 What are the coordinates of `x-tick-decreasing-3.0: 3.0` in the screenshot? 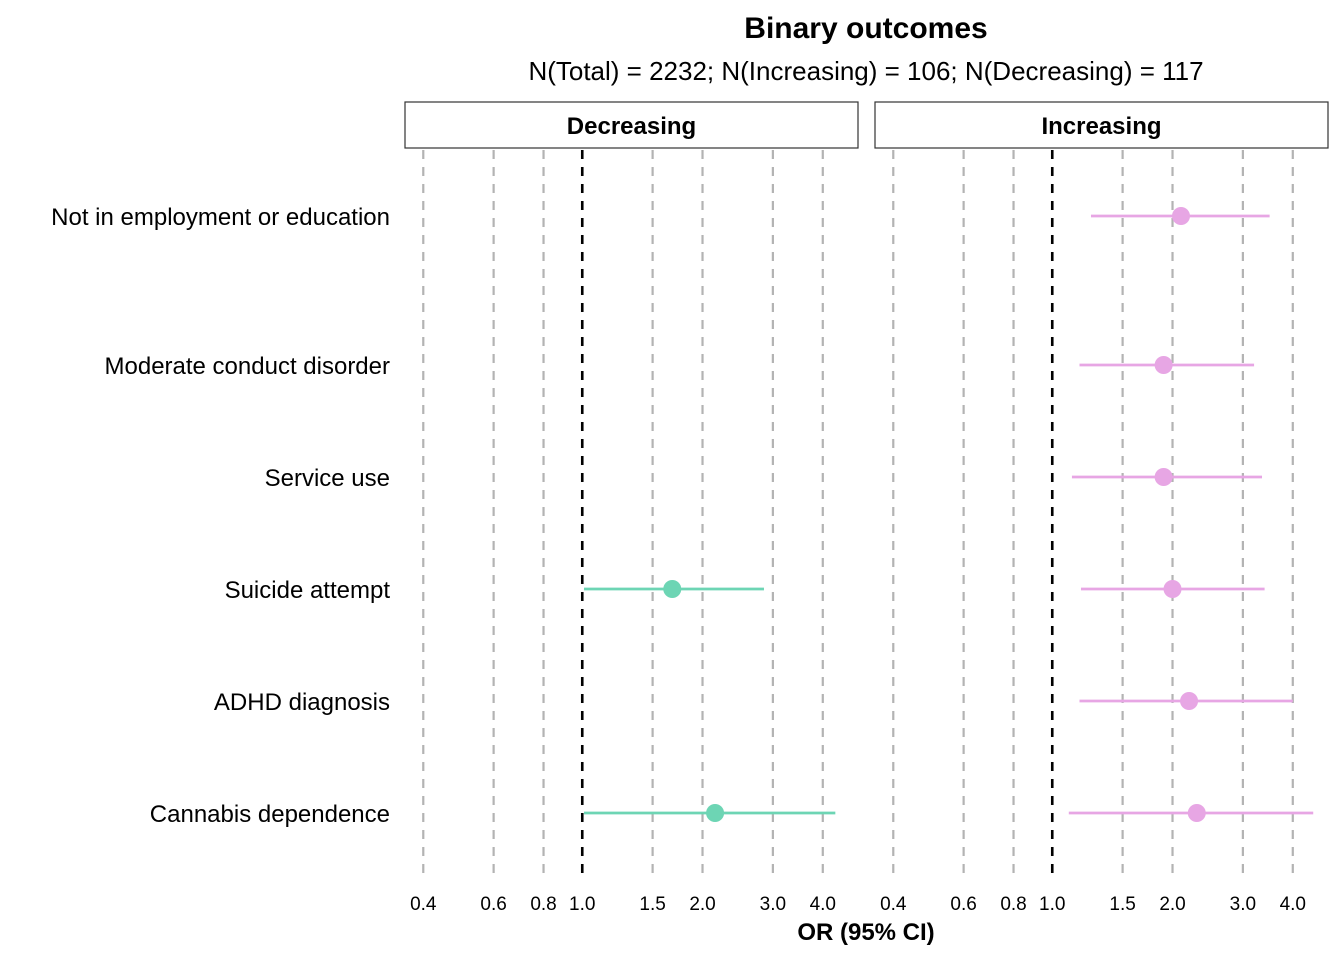 It's located at (773, 904).